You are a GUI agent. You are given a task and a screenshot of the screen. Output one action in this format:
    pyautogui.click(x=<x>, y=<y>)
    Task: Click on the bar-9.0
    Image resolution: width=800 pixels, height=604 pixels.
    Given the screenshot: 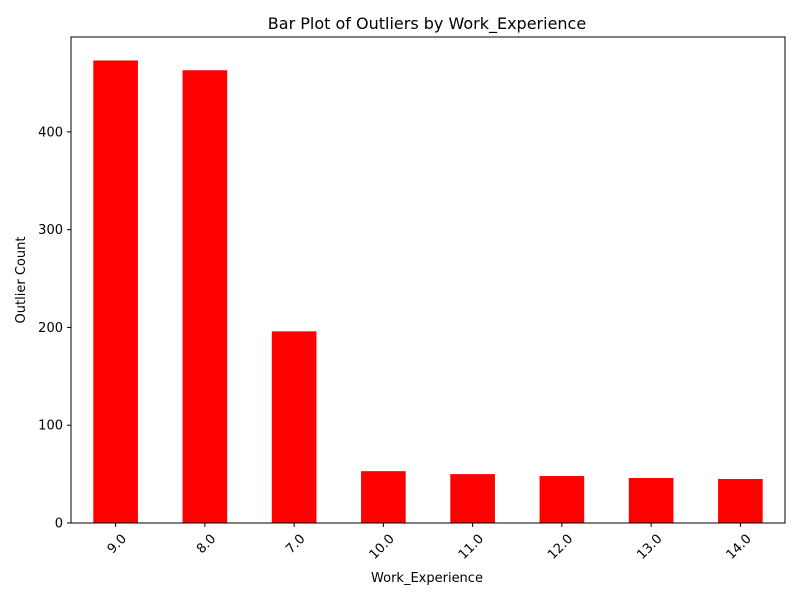 What is the action you would take?
    pyautogui.click(x=115, y=291)
    